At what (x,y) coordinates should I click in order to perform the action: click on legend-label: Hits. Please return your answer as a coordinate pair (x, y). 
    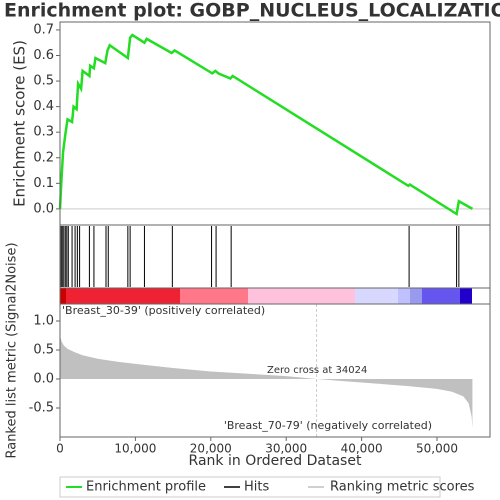
    Looking at the image, I should click on (256, 487).